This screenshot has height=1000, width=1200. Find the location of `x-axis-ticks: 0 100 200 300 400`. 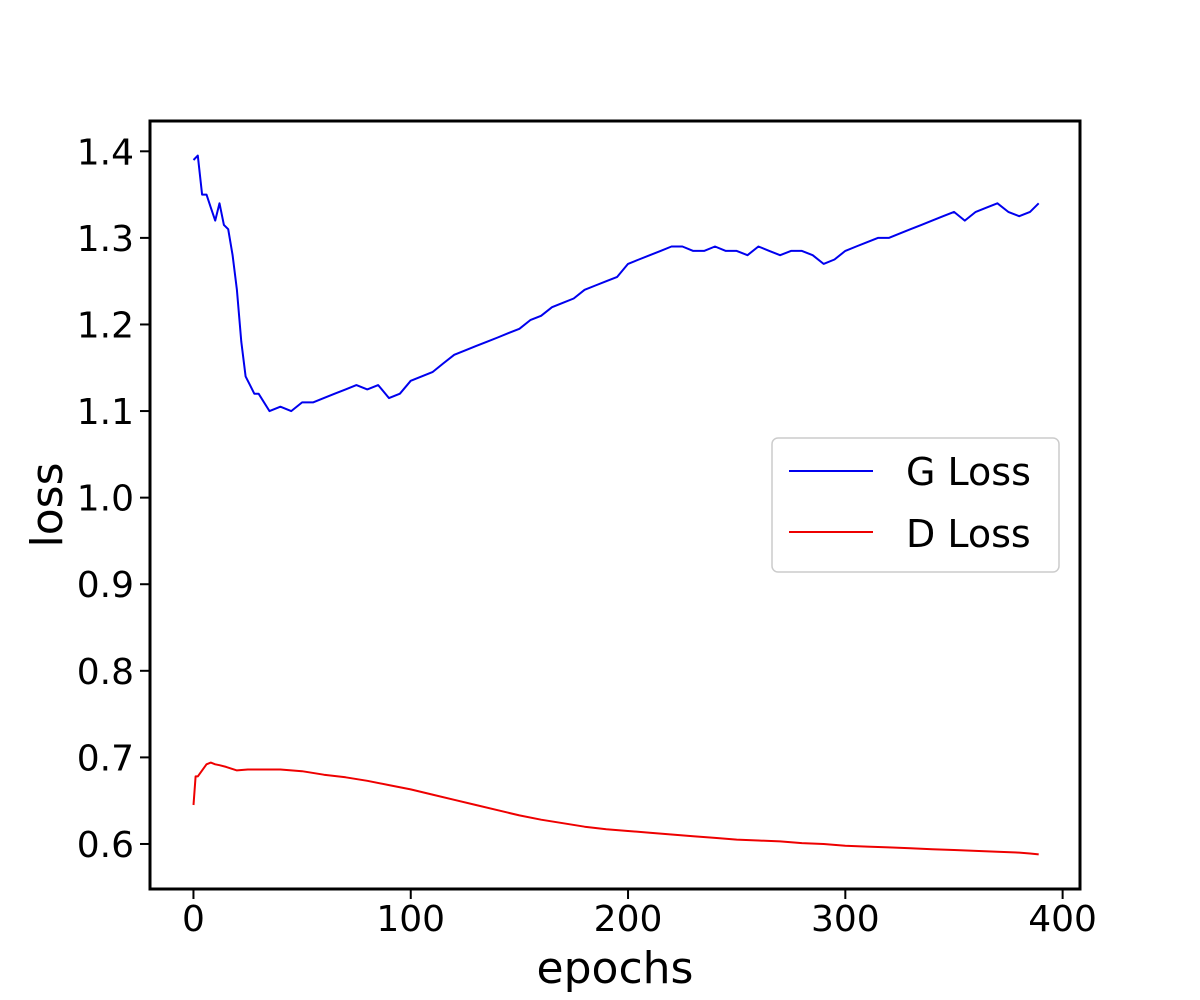

x-axis-ticks: 0 100 200 300 400 is located at coordinates (639, 914).